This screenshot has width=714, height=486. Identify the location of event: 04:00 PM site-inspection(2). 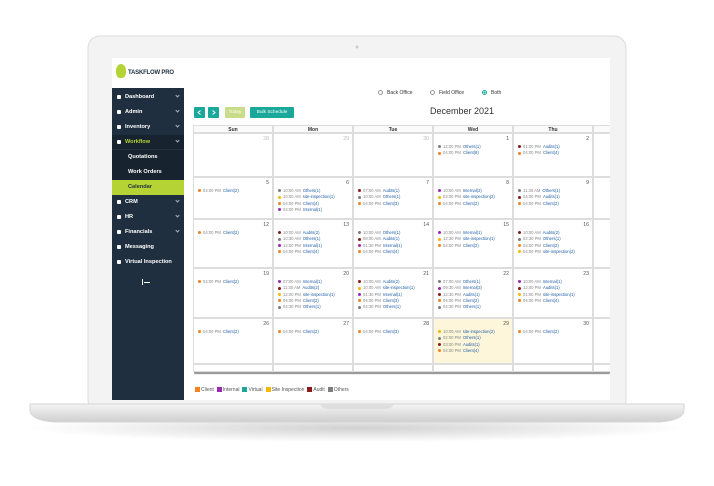
(546, 251).